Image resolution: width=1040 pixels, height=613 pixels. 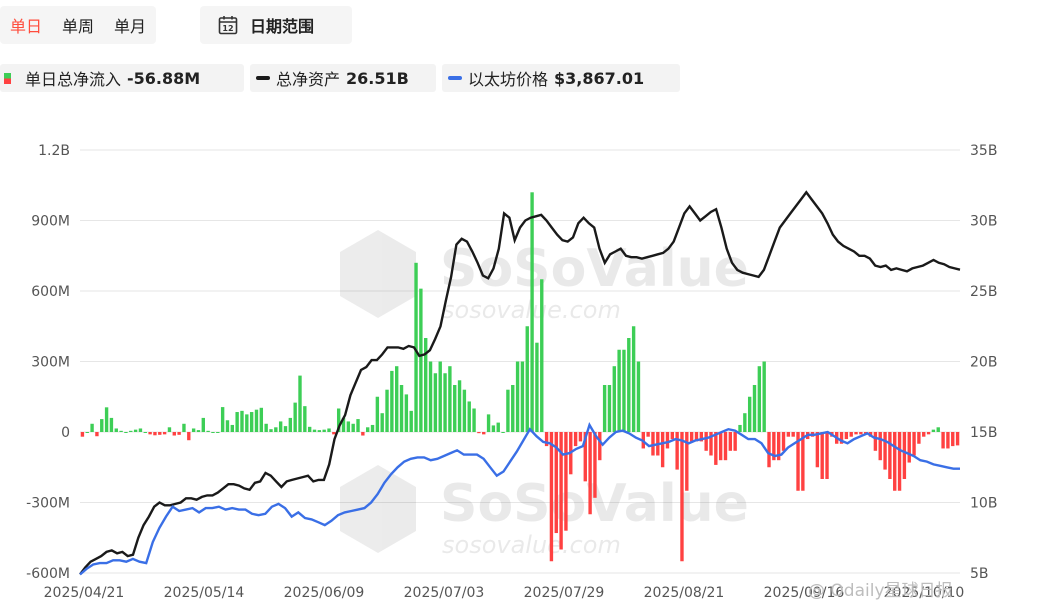 What do you see at coordinates (455, 78) in the screenshot?
I see `eth-swatch` at bounding box center [455, 78].